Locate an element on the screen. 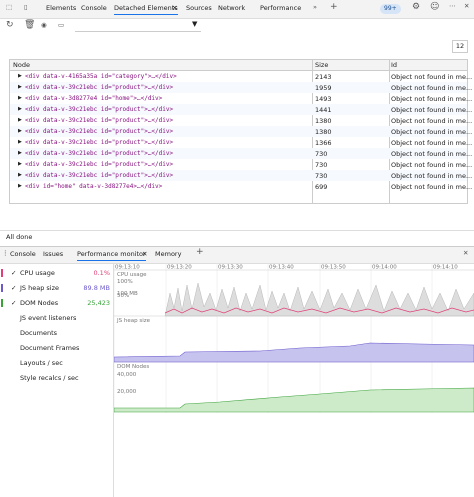 This screenshot has height=497, width=474. drawer-tab: Performance monitor is located at coordinates (111, 255).